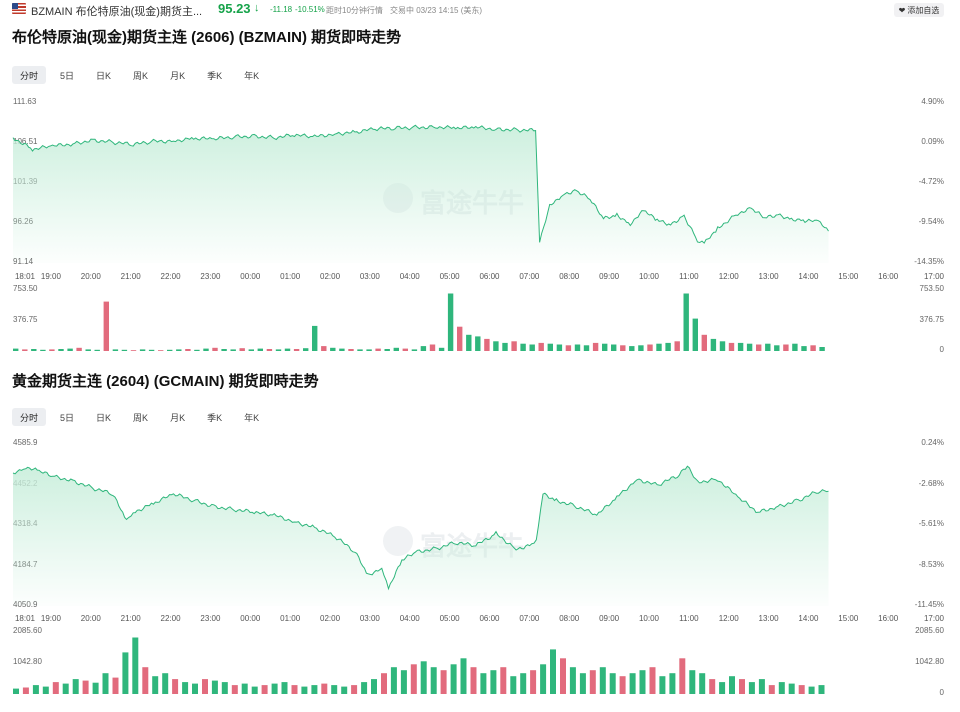 This screenshot has width=960, height=712. Describe the element at coordinates (931, 181) in the screenshot. I see `y-pct-tick-label: -4.72%` at that location.